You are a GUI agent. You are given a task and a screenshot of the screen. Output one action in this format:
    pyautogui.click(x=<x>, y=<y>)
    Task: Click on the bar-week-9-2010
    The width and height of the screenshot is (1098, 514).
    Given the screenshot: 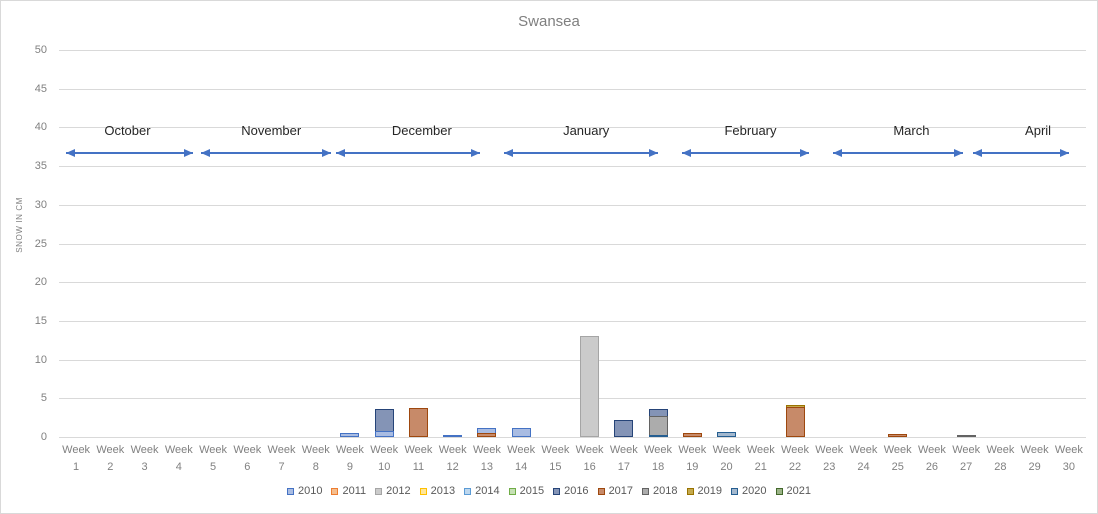 What is the action you would take?
    pyautogui.click(x=350, y=435)
    